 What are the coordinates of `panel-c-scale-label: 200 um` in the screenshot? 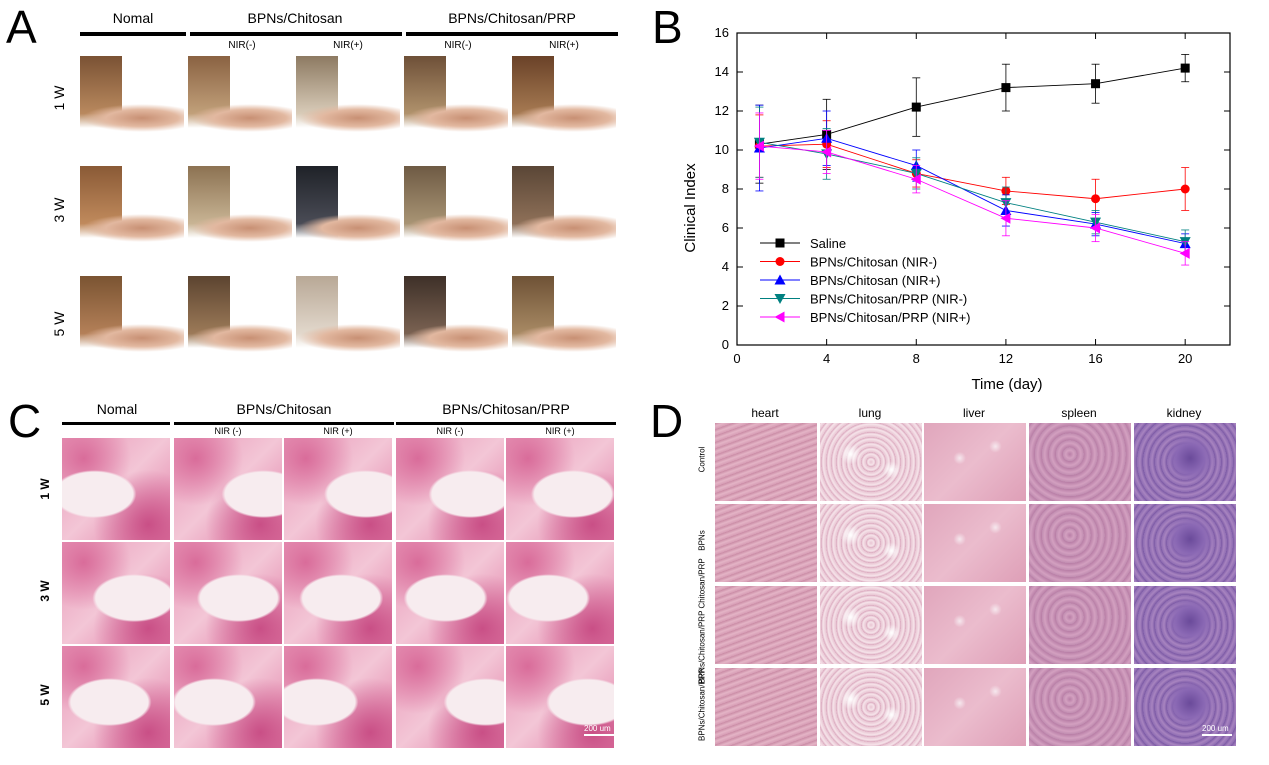 It's located at (597, 728).